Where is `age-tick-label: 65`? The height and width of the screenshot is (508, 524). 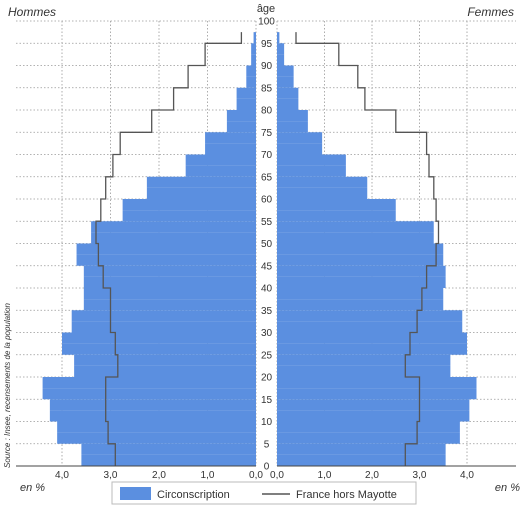 age-tick-label: 65 is located at coordinates (267, 177).